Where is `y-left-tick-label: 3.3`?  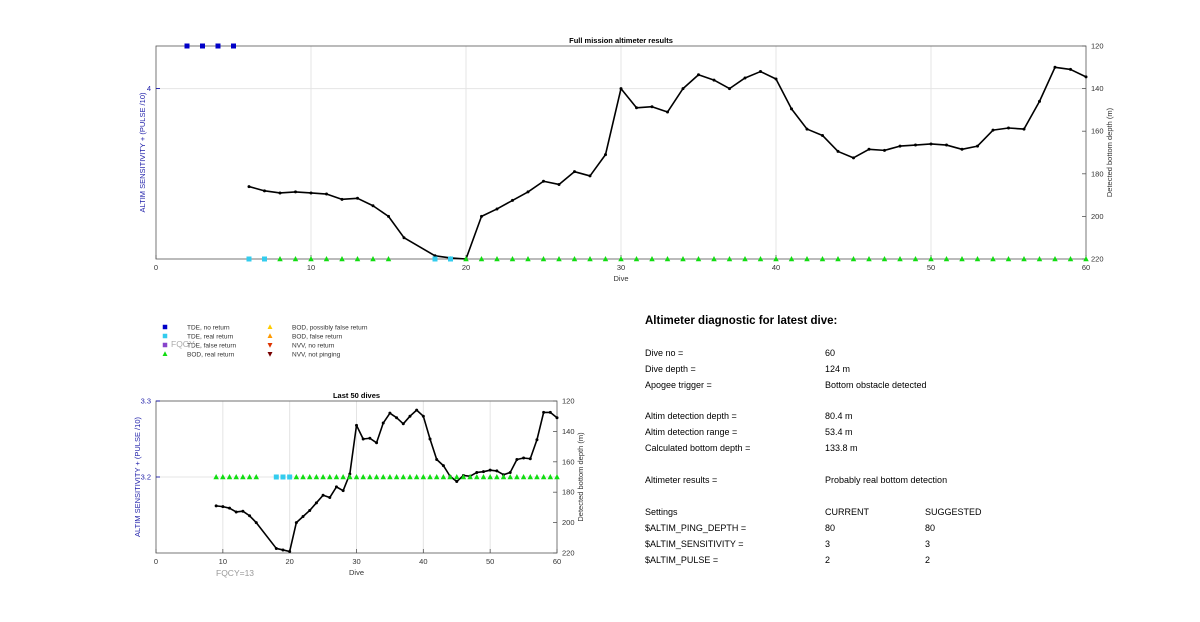 y-left-tick-label: 3.3 is located at coordinates (146, 401).